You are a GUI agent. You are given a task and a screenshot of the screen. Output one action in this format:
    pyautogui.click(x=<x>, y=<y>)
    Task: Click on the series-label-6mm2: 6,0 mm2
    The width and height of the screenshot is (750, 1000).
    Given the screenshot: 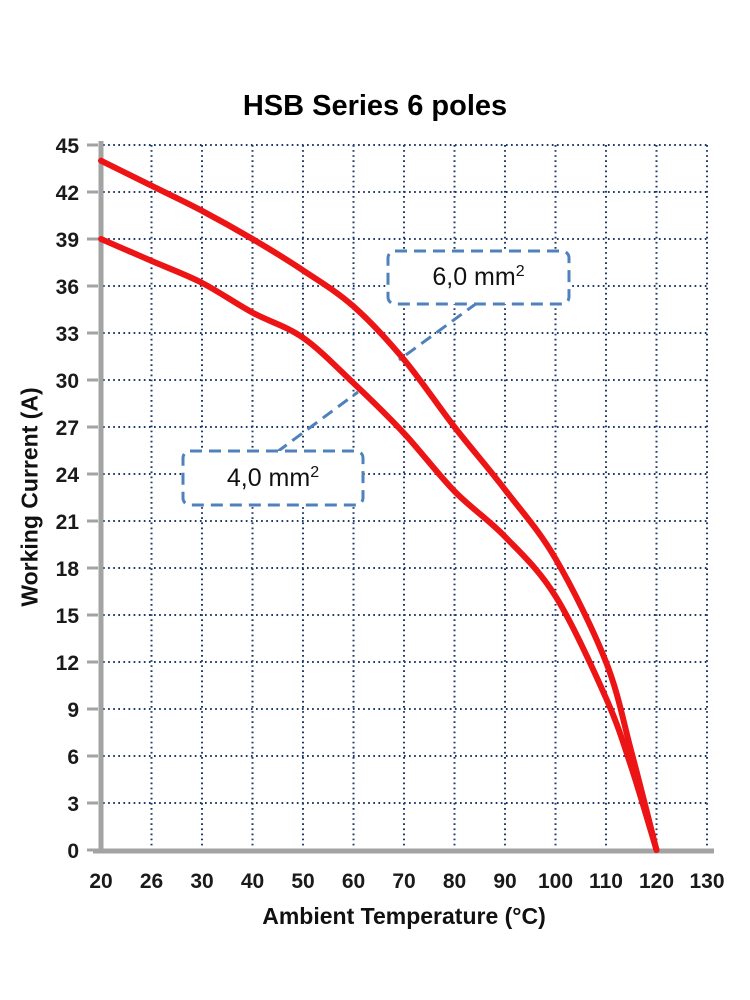 What is the action you would take?
    pyautogui.click(x=478, y=277)
    